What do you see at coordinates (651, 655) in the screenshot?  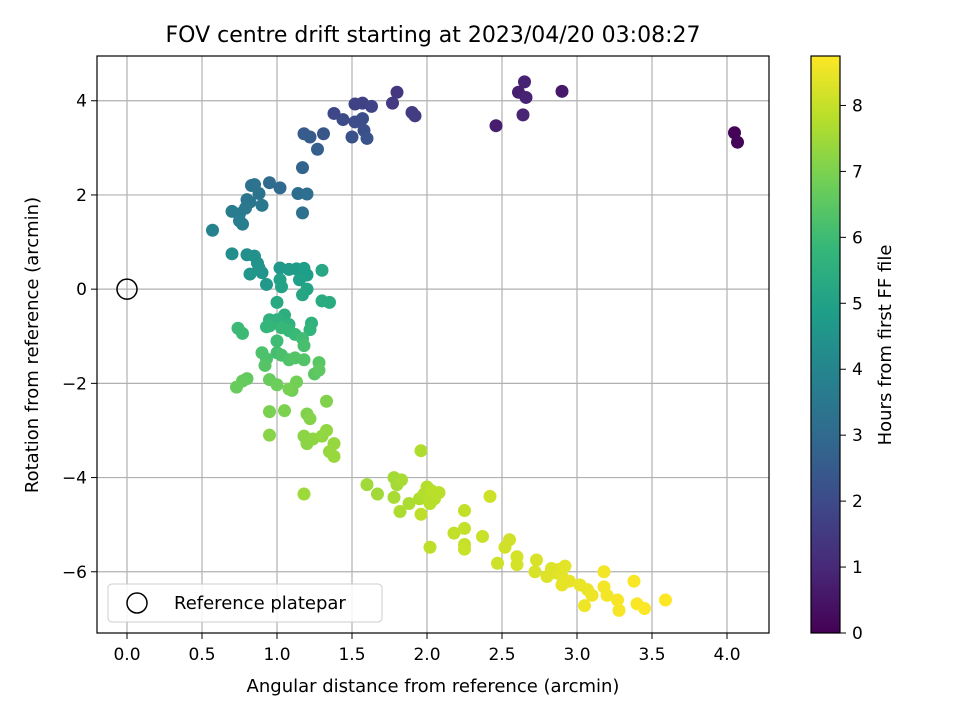 I see `x-tick-label: 3.5` at bounding box center [651, 655].